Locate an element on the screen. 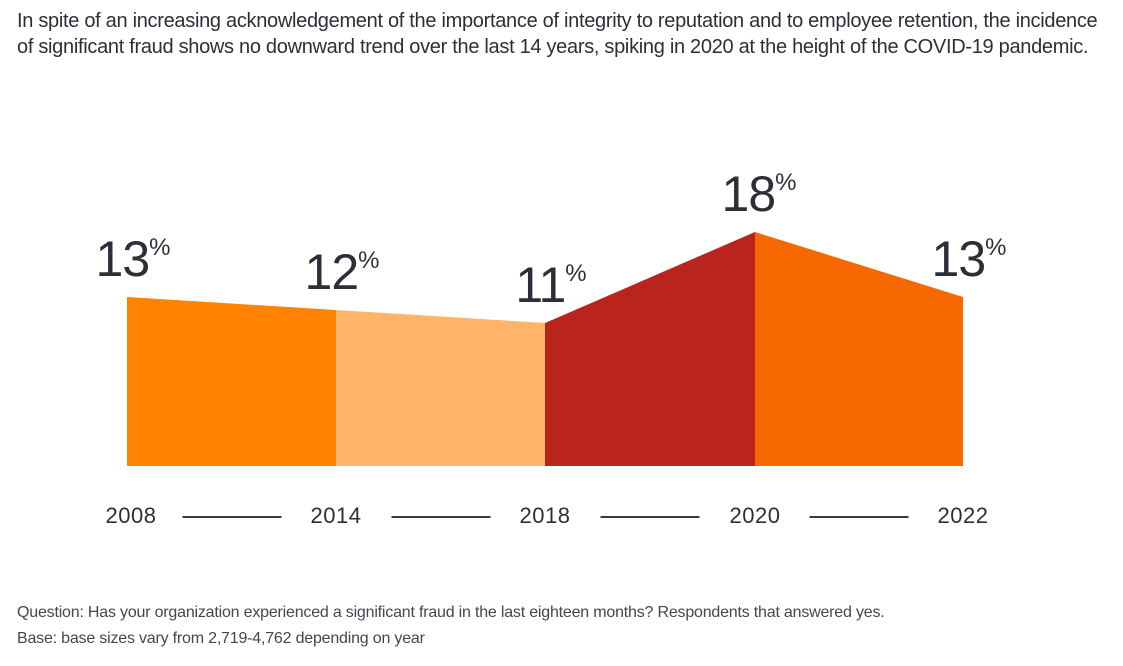 Image resolution: width=1123 pixels, height=666 pixels. x-axis-label-2014: 2014 is located at coordinates (336, 515).